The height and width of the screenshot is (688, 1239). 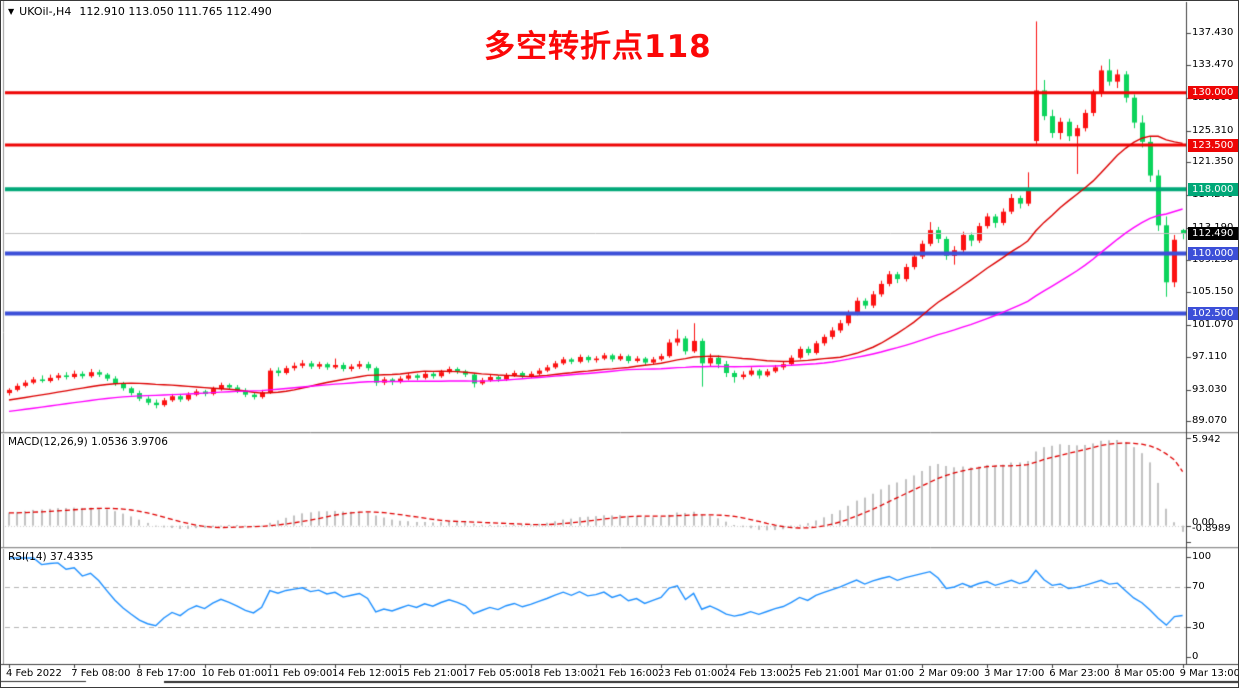 What do you see at coordinates (1209, 421) in the screenshot?
I see `y-axis-label: 89.070` at bounding box center [1209, 421].